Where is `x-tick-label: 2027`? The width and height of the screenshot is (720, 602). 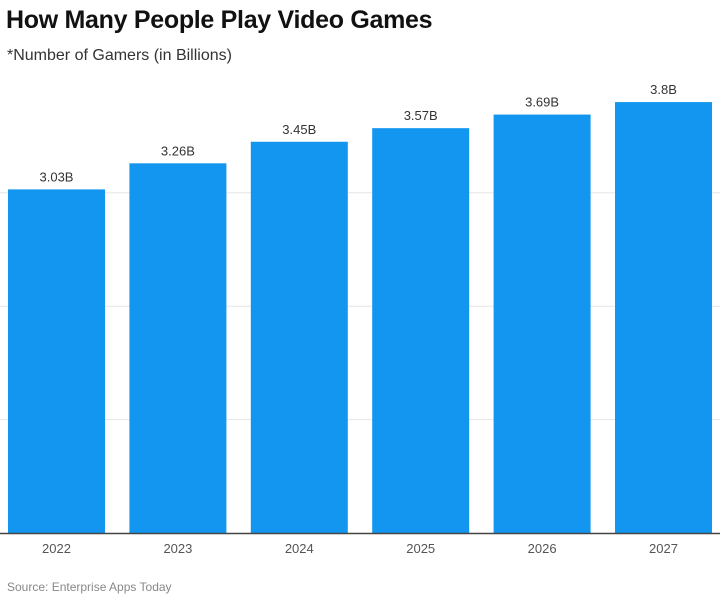
x-tick-label: 2027 is located at coordinates (663, 548).